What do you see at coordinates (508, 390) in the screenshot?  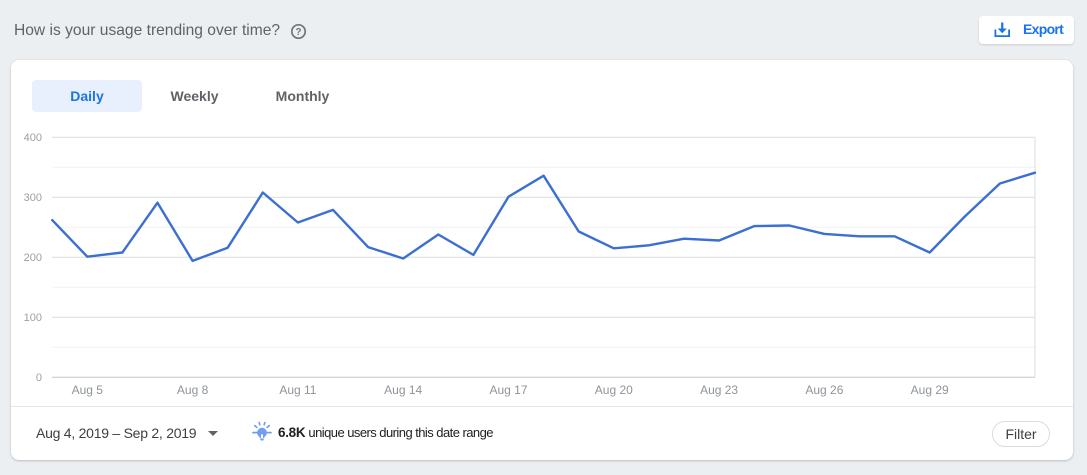 I see `svg-text: Aug 17` at bounding box center [508, 390].